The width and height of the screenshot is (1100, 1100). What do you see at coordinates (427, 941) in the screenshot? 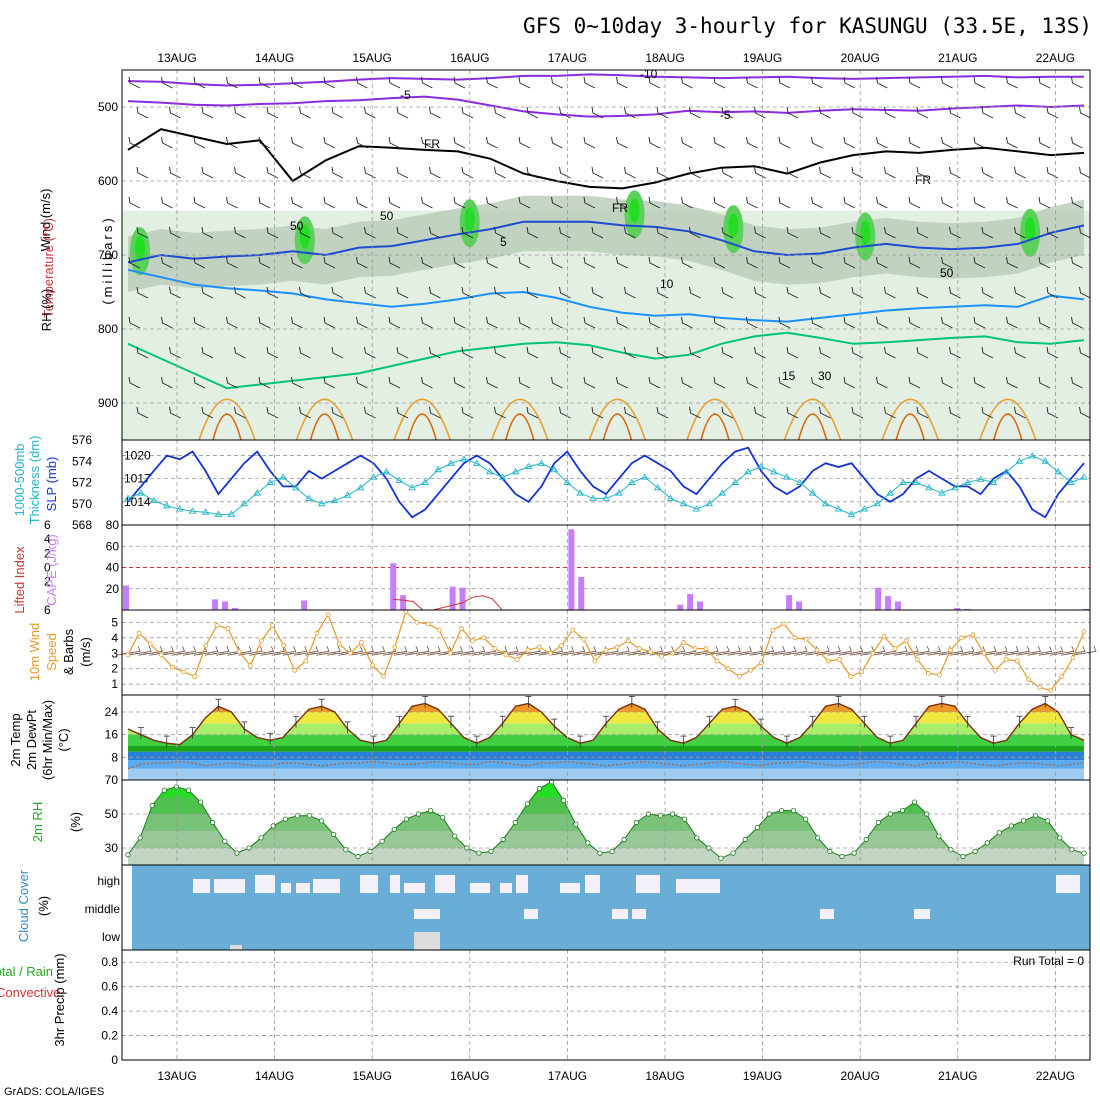
I see `cloud-low-block` at bounding box center [427, 941].